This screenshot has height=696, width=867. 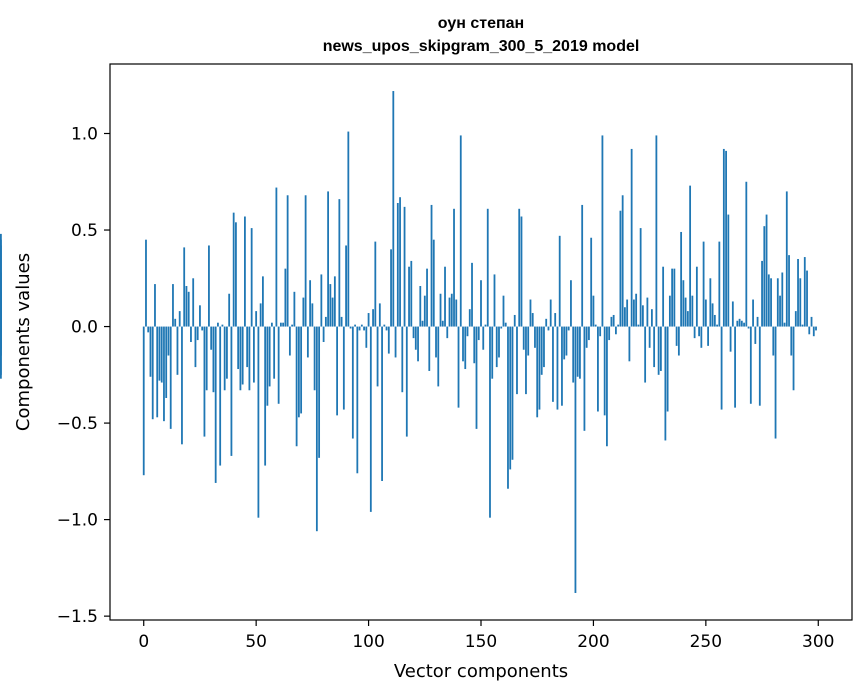 What do you see at coordinates (593, 642) in the screenshot?
I see `x-tick-label: 200` at bounding box center [593, 642].